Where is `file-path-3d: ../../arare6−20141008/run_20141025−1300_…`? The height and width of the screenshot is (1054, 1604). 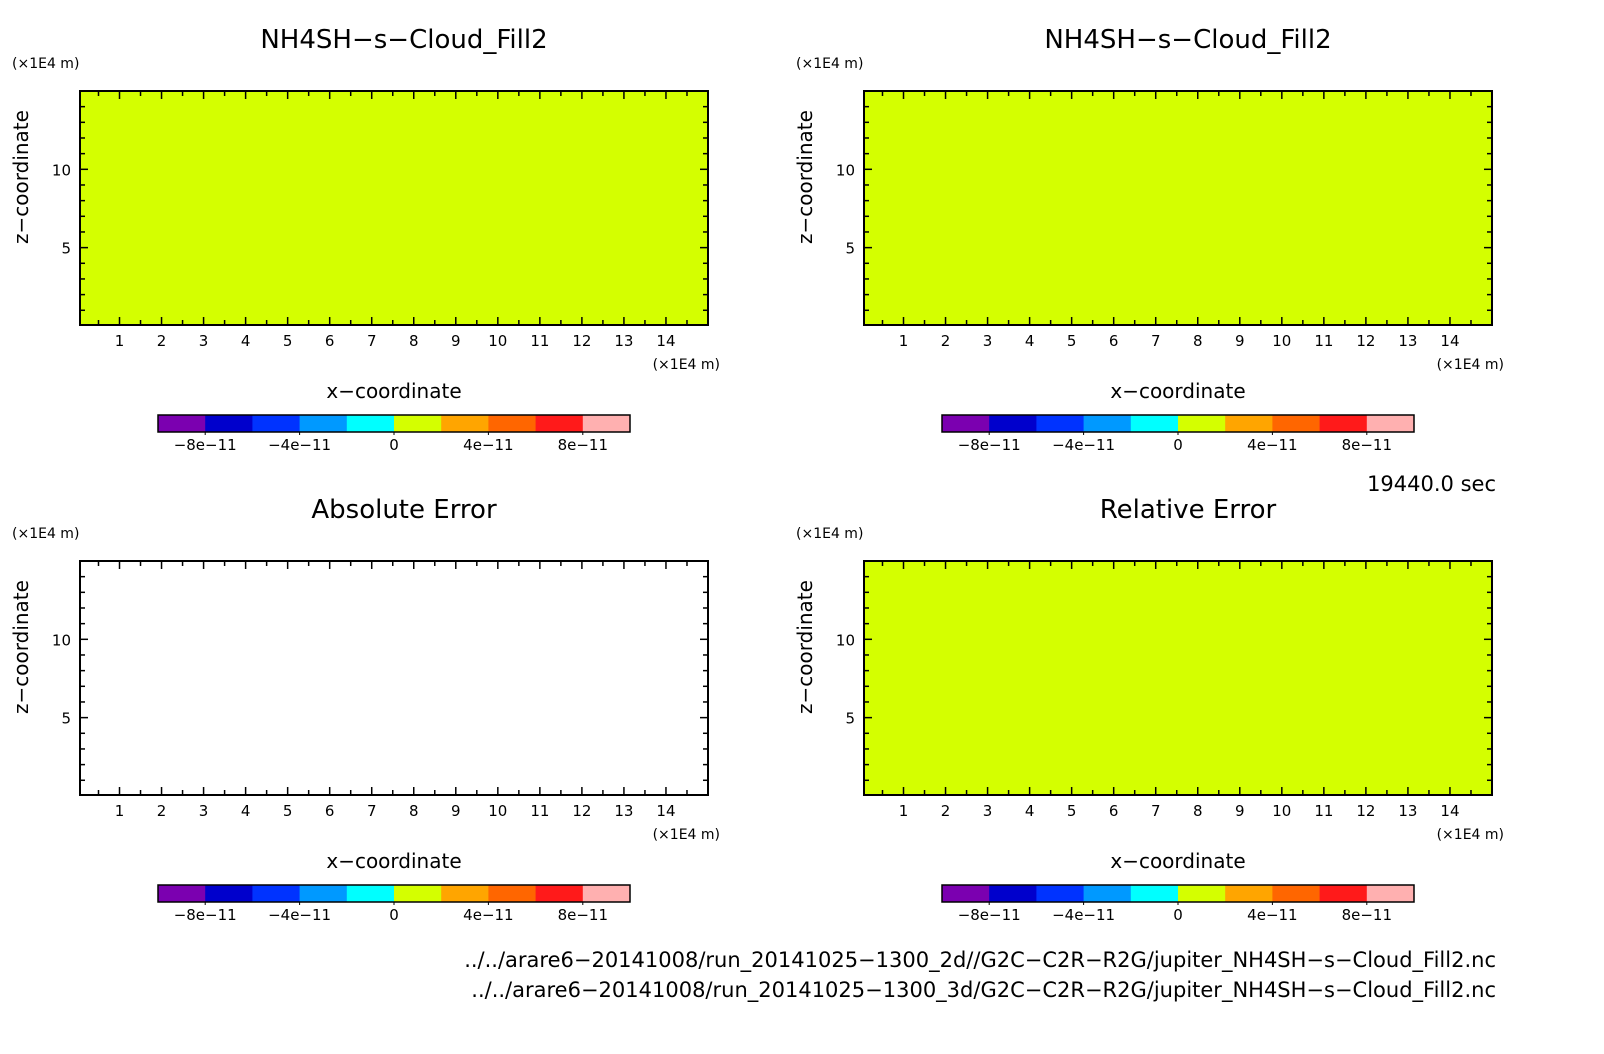 file-path-3d: ../../arare6−20141008/run_20141025−1300_… is located at coordinates (983, 990).